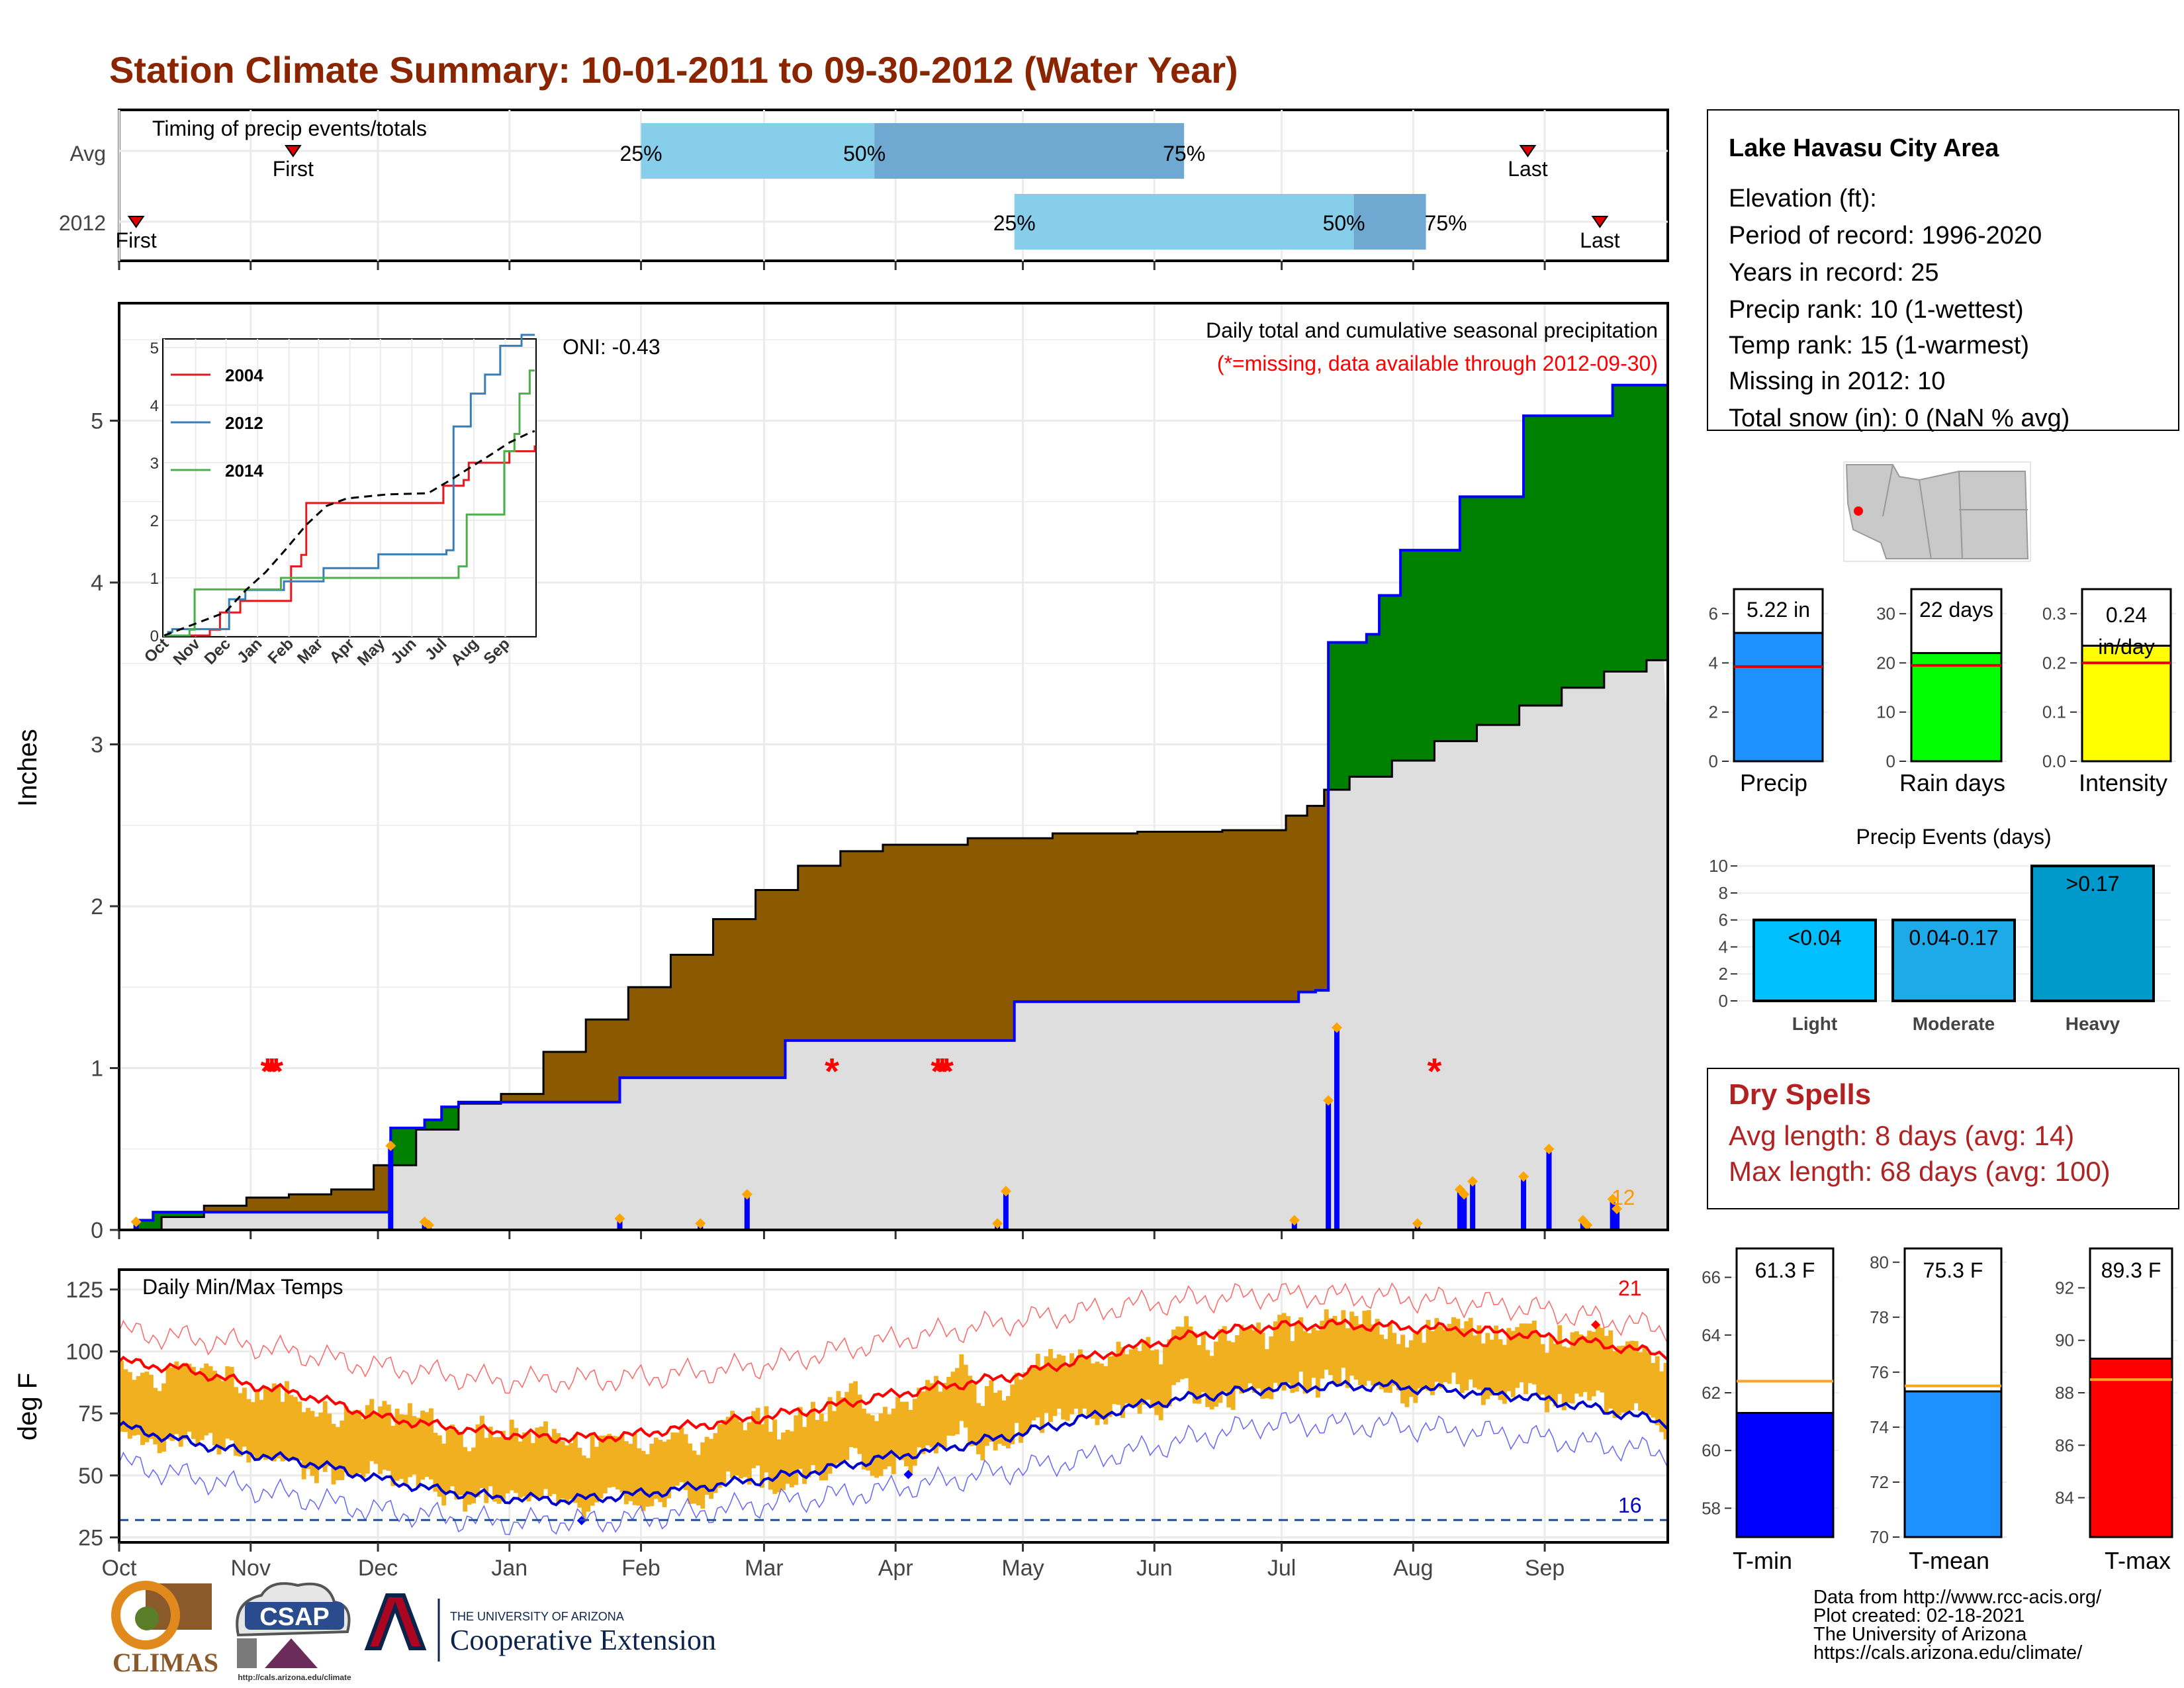 Image resolution: width=2184 pixels, height=1688 pixels. Describe the element at coordinates (154, 348) in the screenshot. I see `inset-y-tick-label: 5` at that location.